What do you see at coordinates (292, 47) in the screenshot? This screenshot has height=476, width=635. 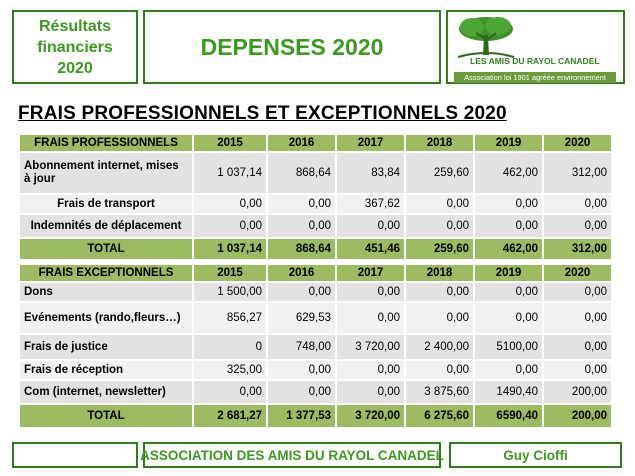 I see `page-title: DEPENSES 2020` at bounding box center [292, 47].